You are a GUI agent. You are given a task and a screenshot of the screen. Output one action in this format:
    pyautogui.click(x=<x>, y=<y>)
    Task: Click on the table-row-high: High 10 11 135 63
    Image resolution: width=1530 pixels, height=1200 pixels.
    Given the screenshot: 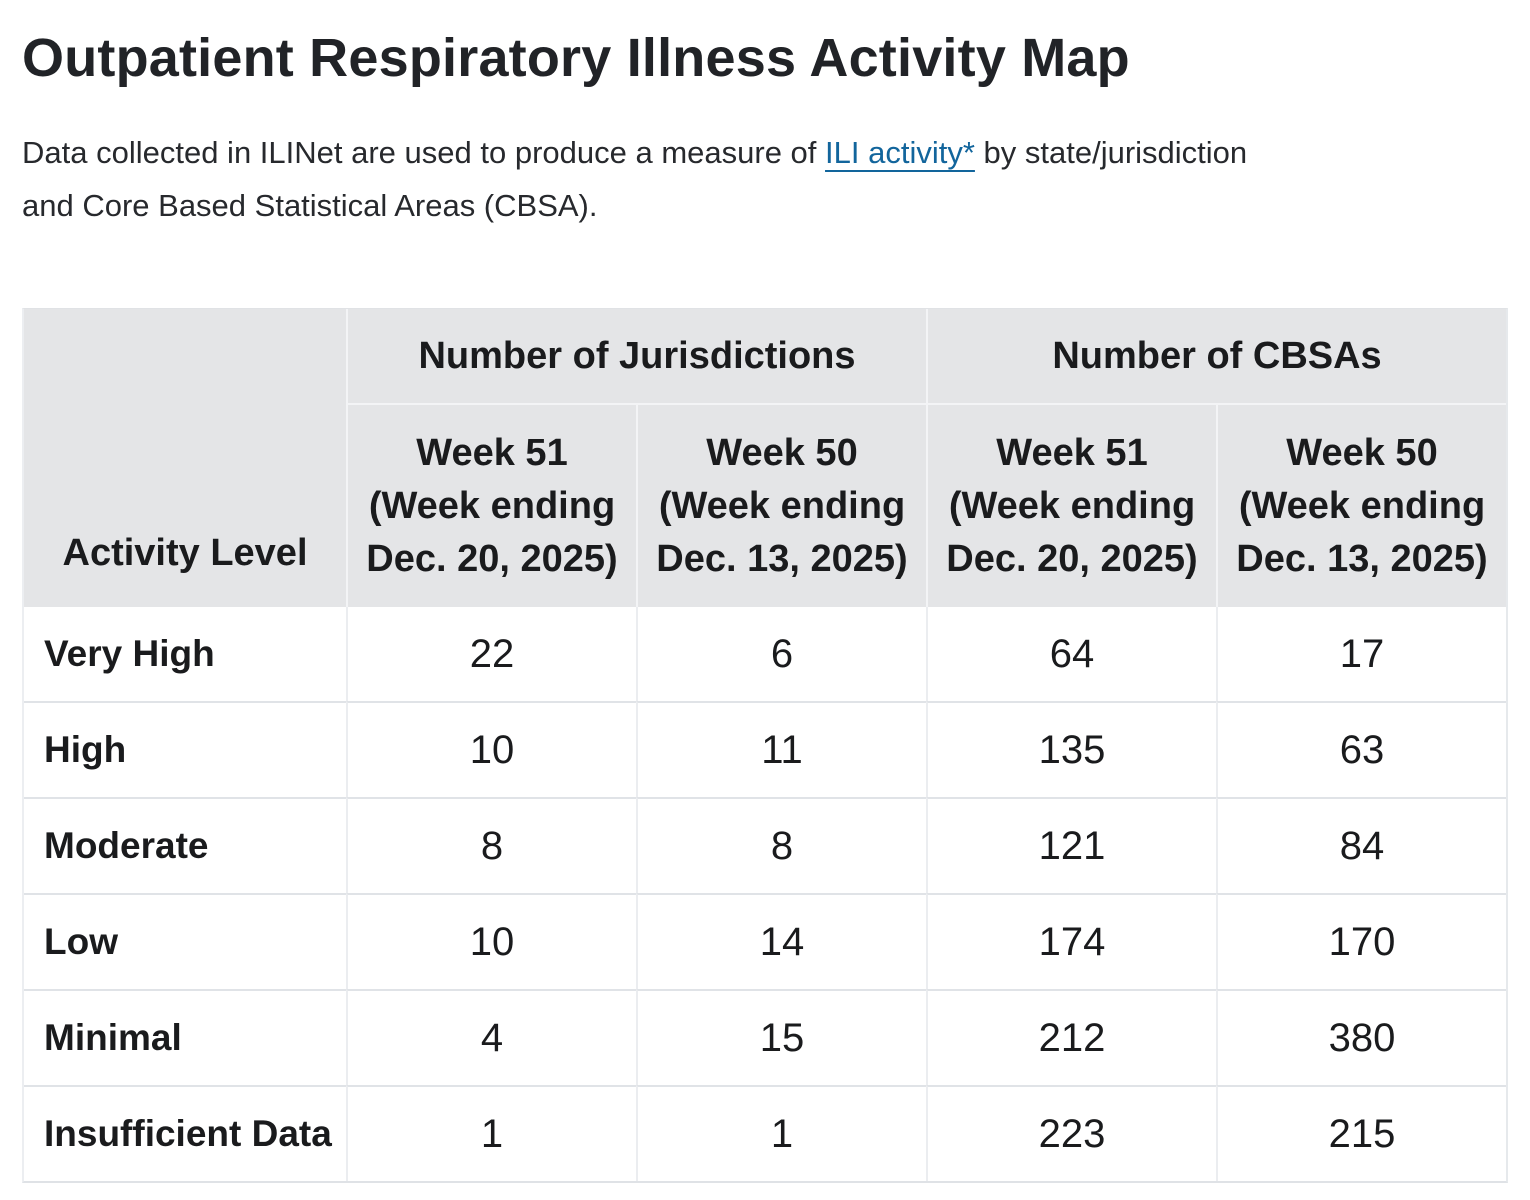 What is the action you would take?
    pyautogui.click(x=765, y=749)
    